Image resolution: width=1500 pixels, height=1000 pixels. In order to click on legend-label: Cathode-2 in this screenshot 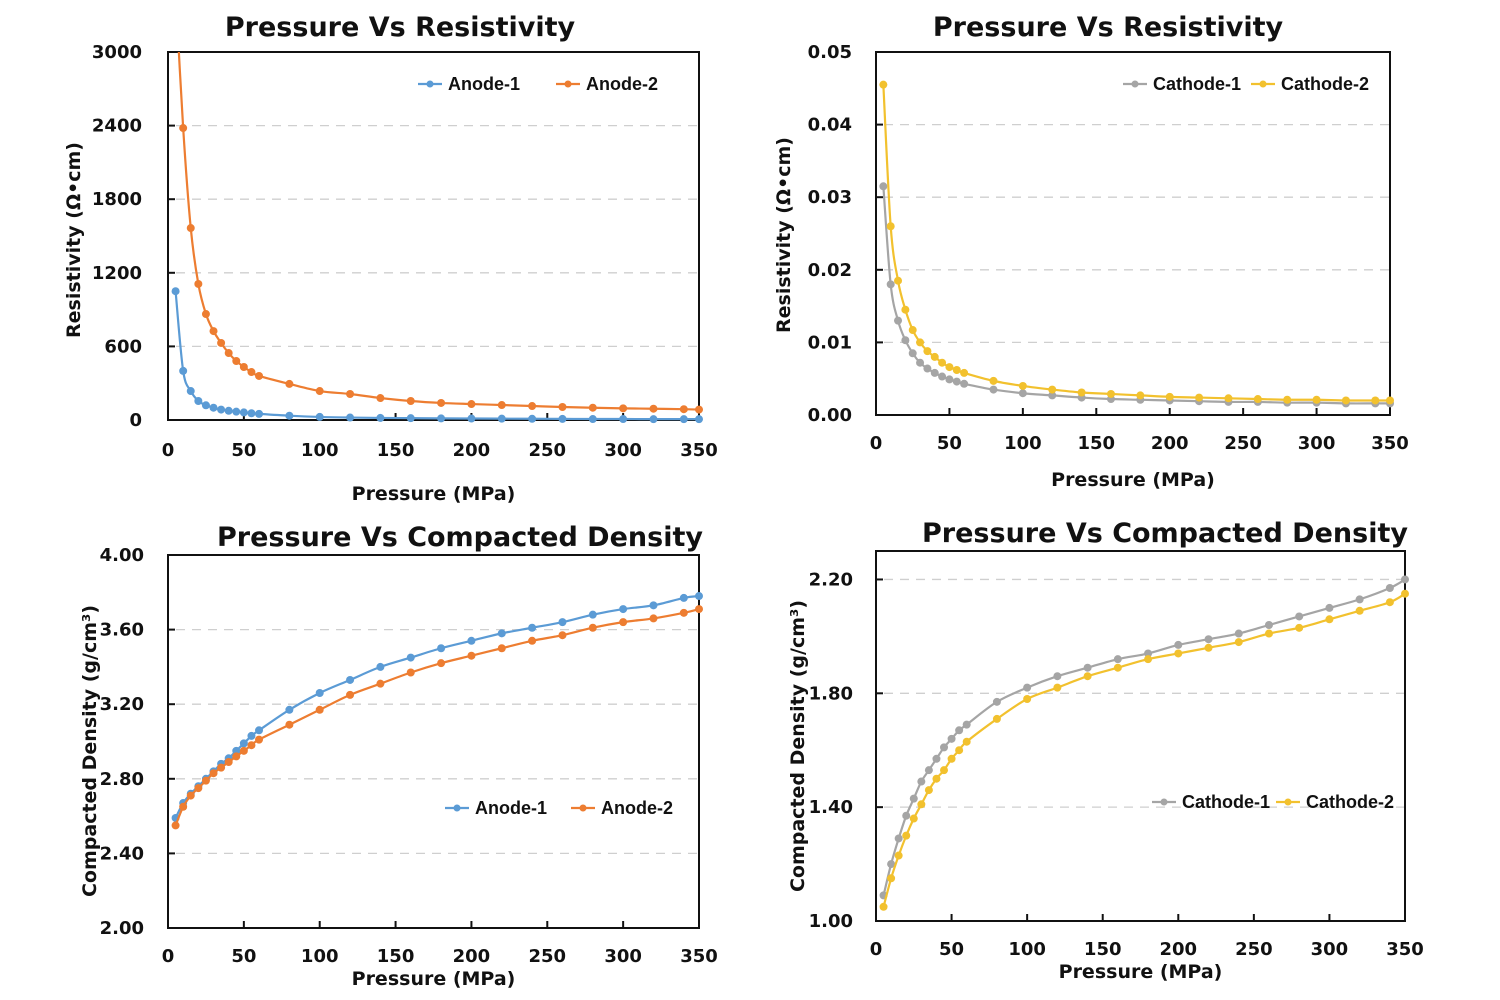, I will do `click(1325, 84)`.